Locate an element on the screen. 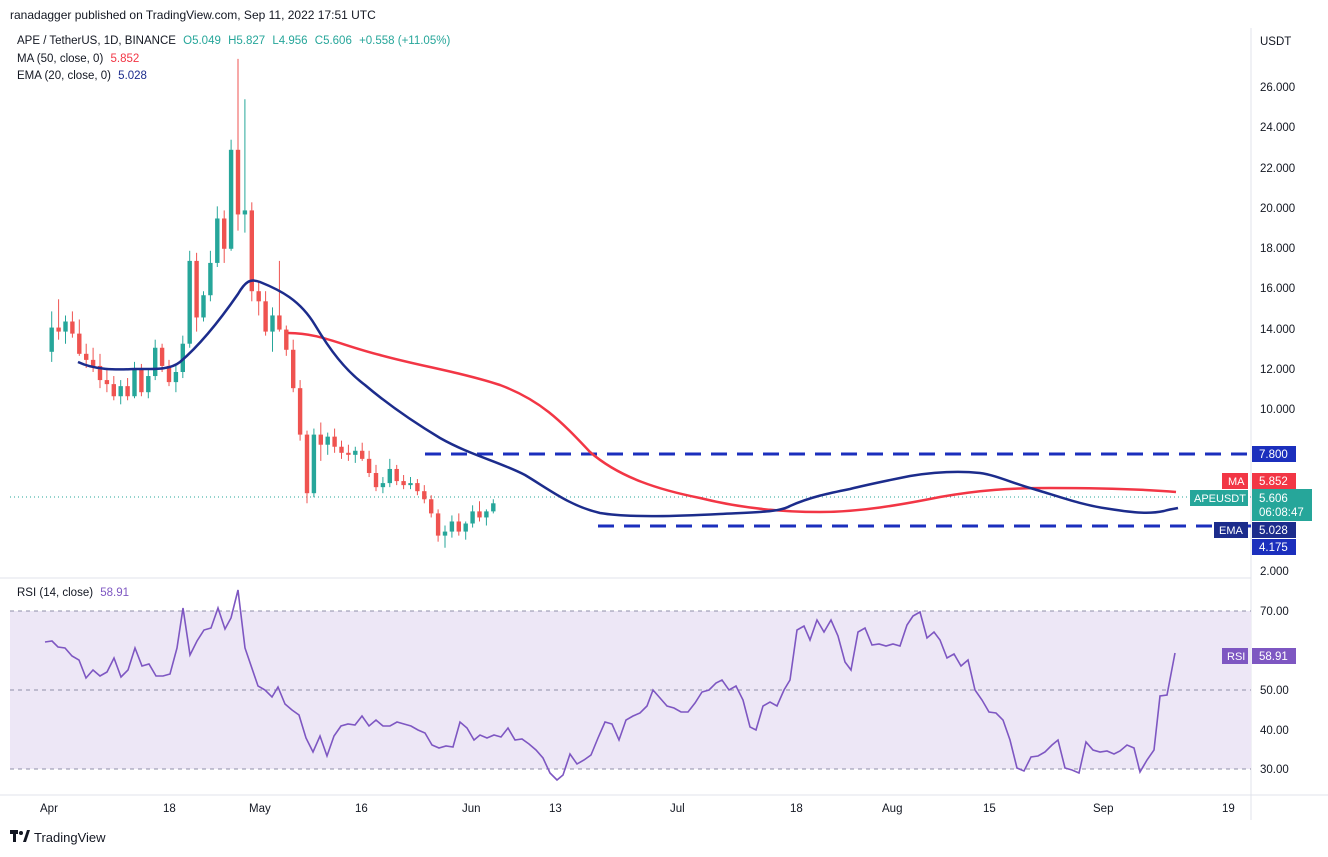 This screenshot has width=1328, height=857. tradingview-icon is located at coordinates (20, 837).